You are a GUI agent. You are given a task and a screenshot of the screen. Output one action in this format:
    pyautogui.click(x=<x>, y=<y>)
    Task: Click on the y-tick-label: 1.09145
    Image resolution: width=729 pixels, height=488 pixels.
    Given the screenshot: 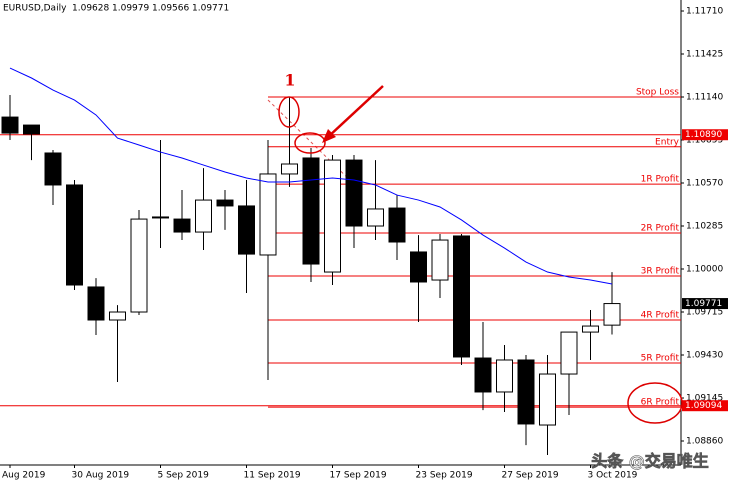 What is the action you would take?
    pyautogui.click(x=704, y=399)
    